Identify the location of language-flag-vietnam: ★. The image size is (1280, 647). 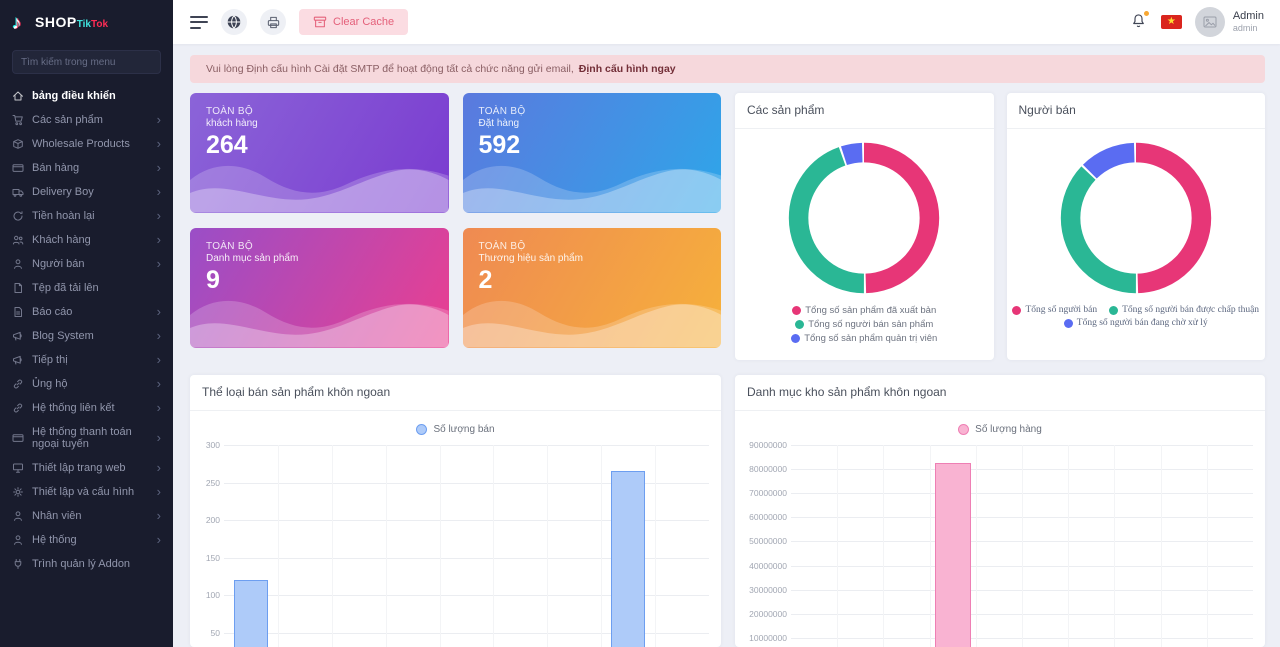
(1171, 22).